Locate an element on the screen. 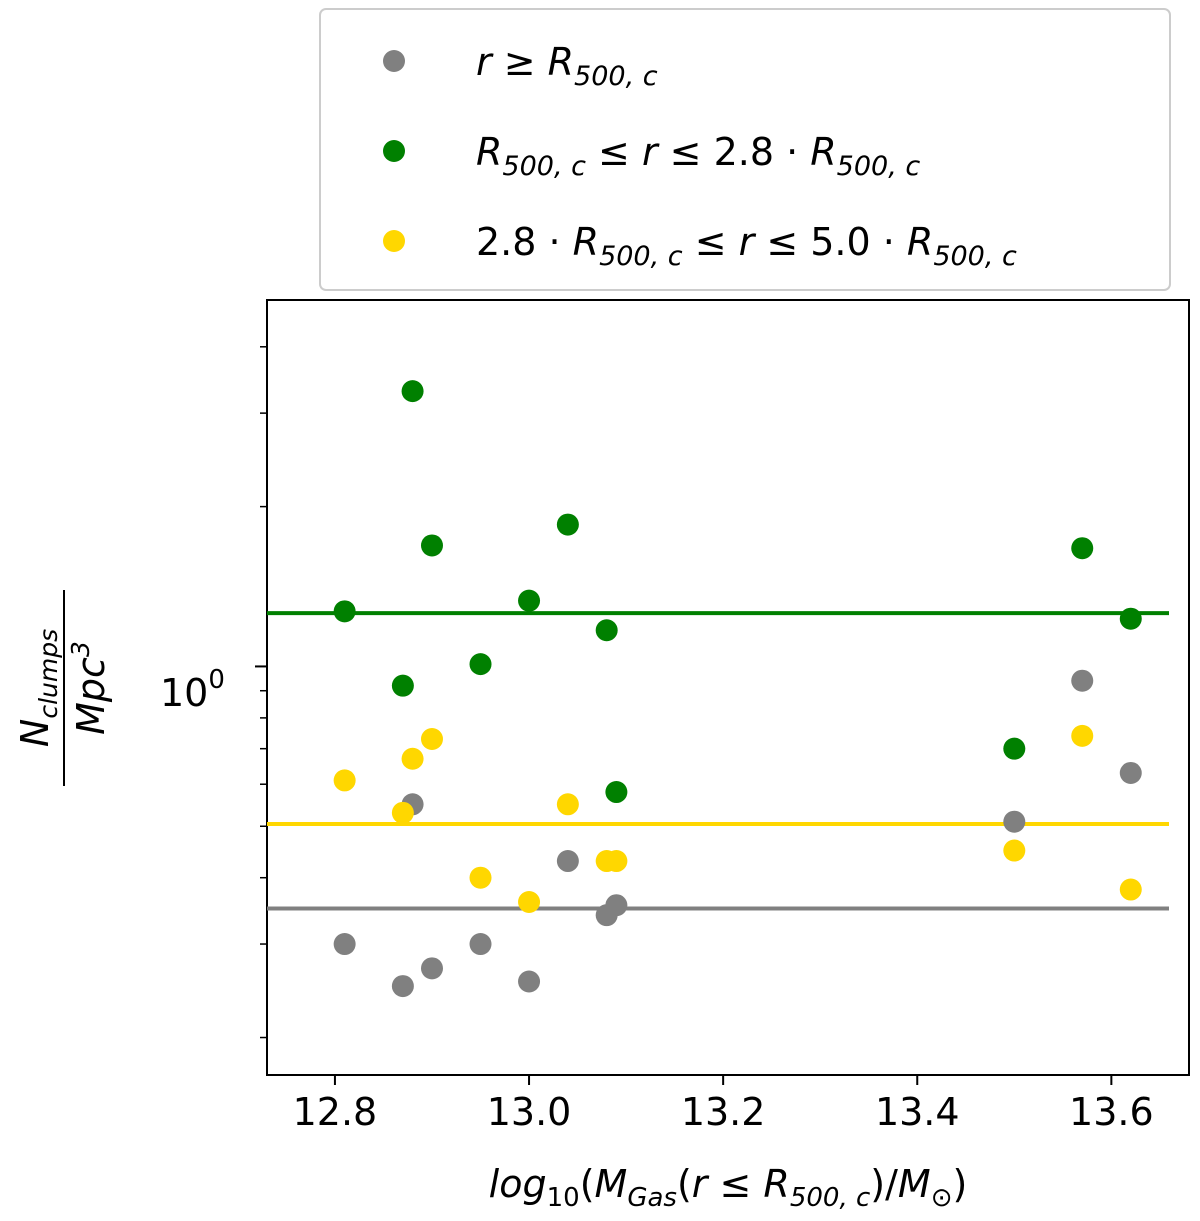 The height and width of the screenshot is (1221, 1200). y-axis-label: Nclumps Mpc3 is located at coordinates (63, 688).